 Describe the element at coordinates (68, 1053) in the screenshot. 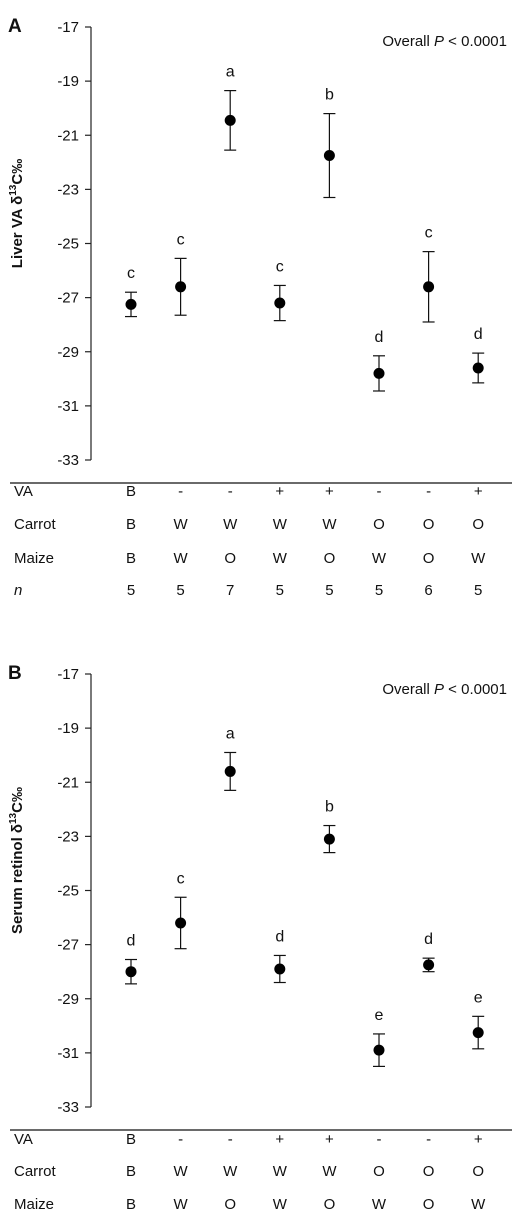

I see `y-tick-label: -31` at that location.